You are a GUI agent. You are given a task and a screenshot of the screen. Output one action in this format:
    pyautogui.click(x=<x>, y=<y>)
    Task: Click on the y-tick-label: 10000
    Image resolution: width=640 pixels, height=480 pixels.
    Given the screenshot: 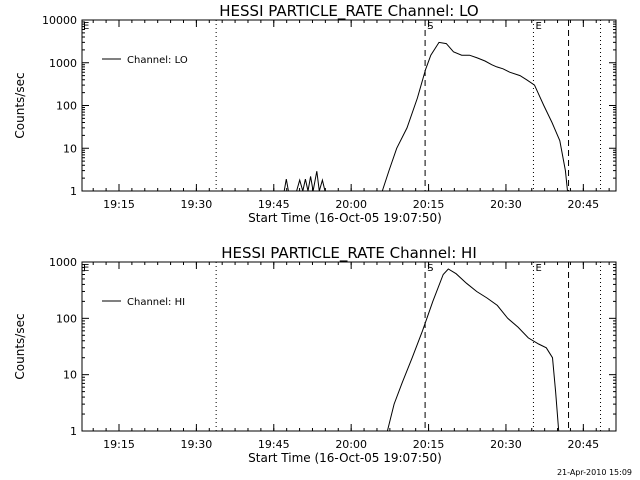 What is the action you would take?
    pyautogui.click(x=59, y=20)
    